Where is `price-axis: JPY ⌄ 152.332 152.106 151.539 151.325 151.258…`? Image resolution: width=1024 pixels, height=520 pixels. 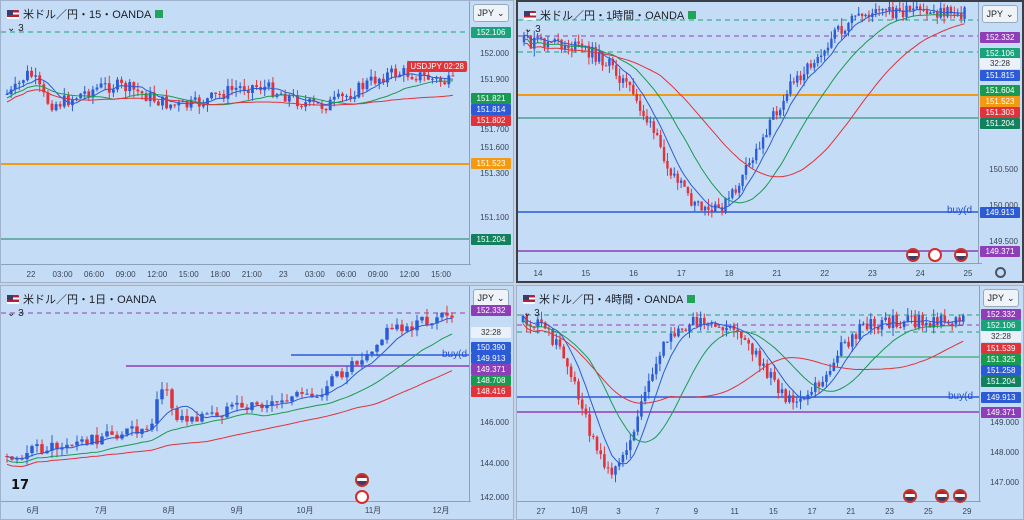 price-axis: JPY ⌄ 152.332 152.106 151.539 151.325 151.258… is located at coordinates (1001, 402).